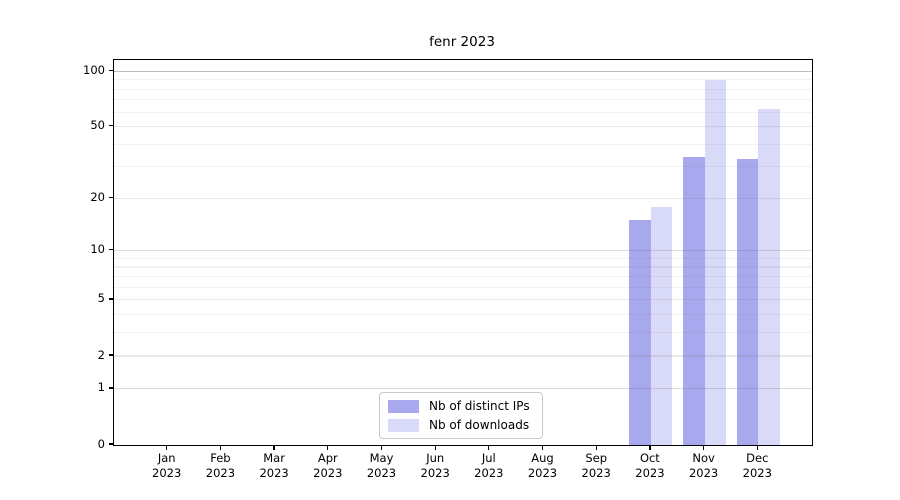  What do you see at coordinates (488, 458) in the screenshot?
I see `x-label-month: Jul` at bounding box center [488, 458].